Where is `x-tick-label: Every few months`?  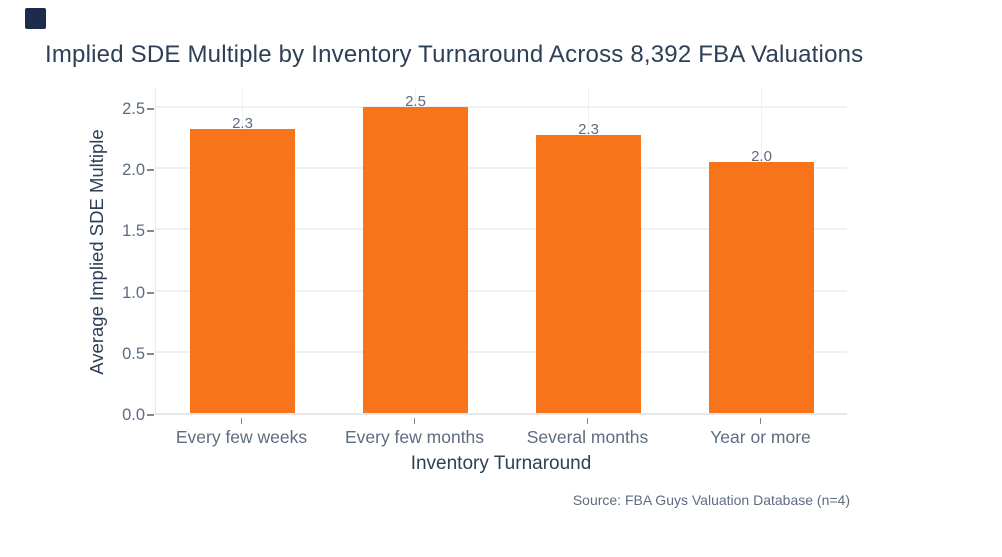
x-tick-label: Every few months is located at coordinates (414, 437).